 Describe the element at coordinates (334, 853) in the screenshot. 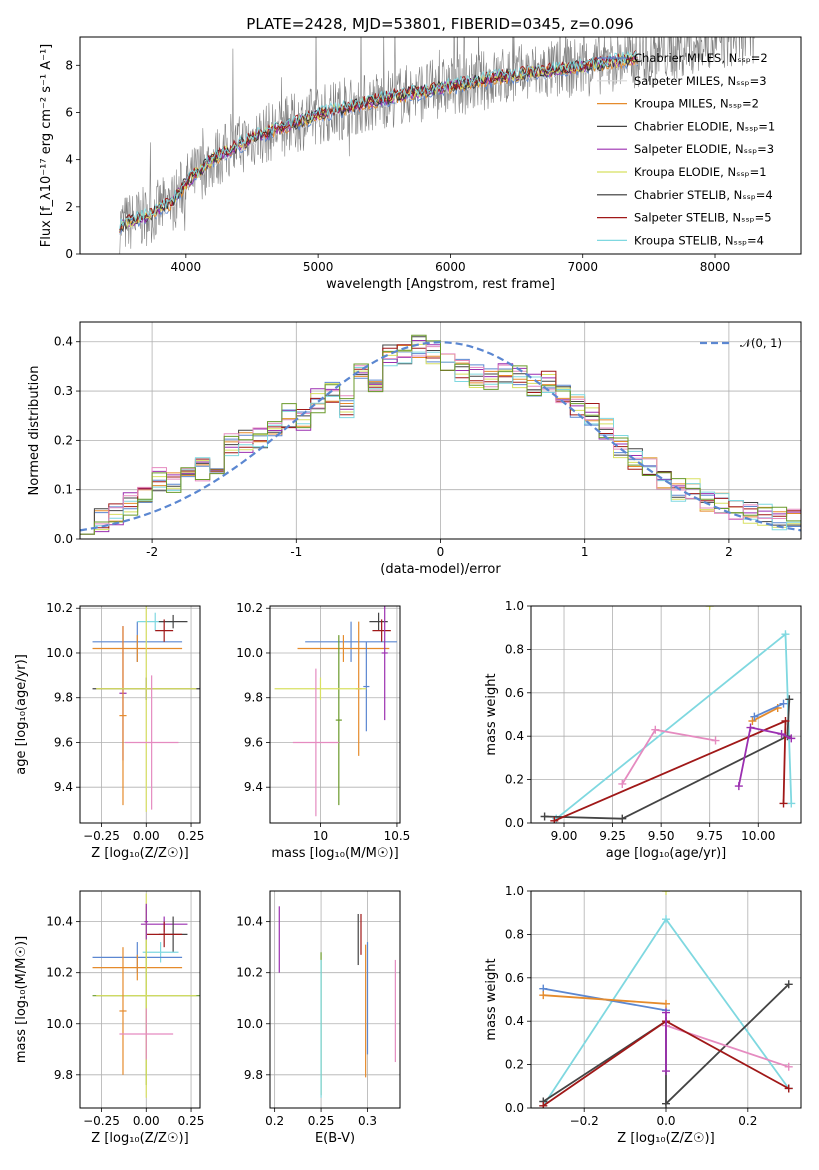

I see `x-axis-label: mass [log₁₀(M/M☉)]` at that location.